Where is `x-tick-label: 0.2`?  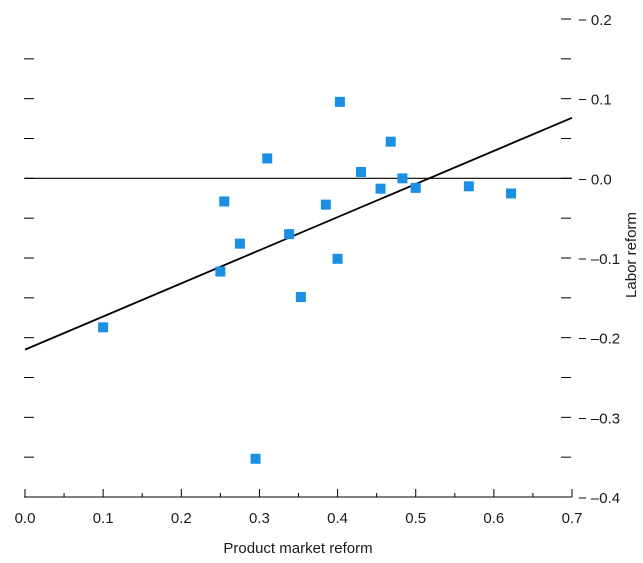
x-tick-label: 0.2 is located at coordinates (181, 518).